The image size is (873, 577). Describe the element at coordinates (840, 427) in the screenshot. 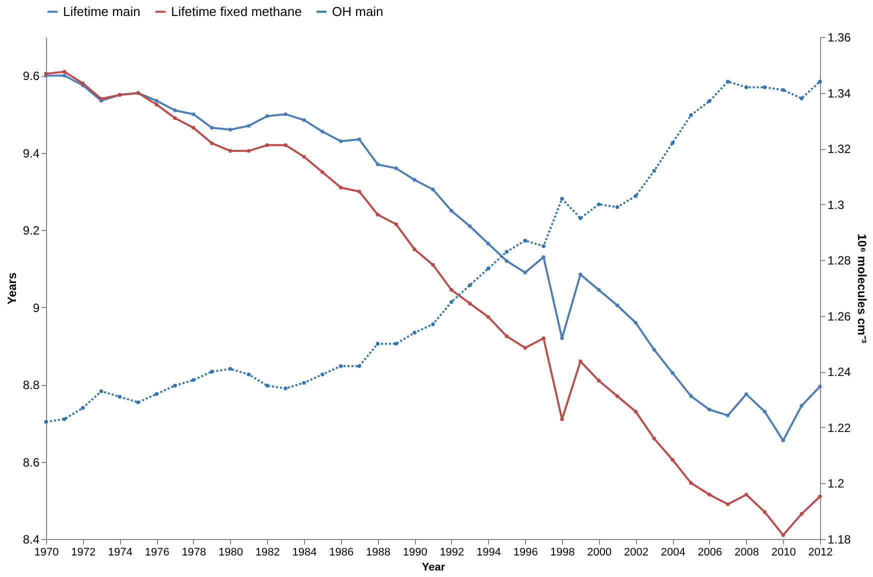

I see `y2-tick-label: 1.22` at that location.